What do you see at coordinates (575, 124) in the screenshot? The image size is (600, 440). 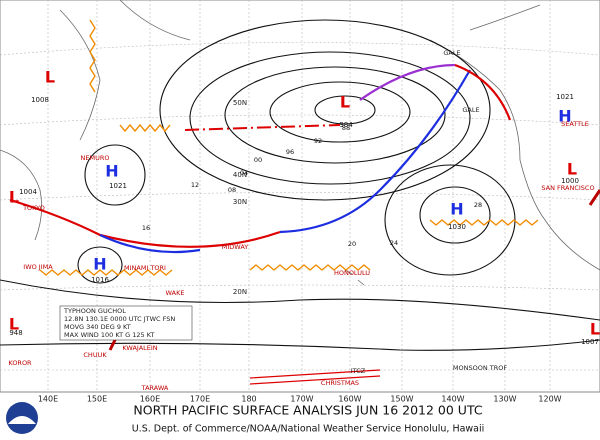 I see `place-label: SEATTLE` at bounding box center [575, 124].